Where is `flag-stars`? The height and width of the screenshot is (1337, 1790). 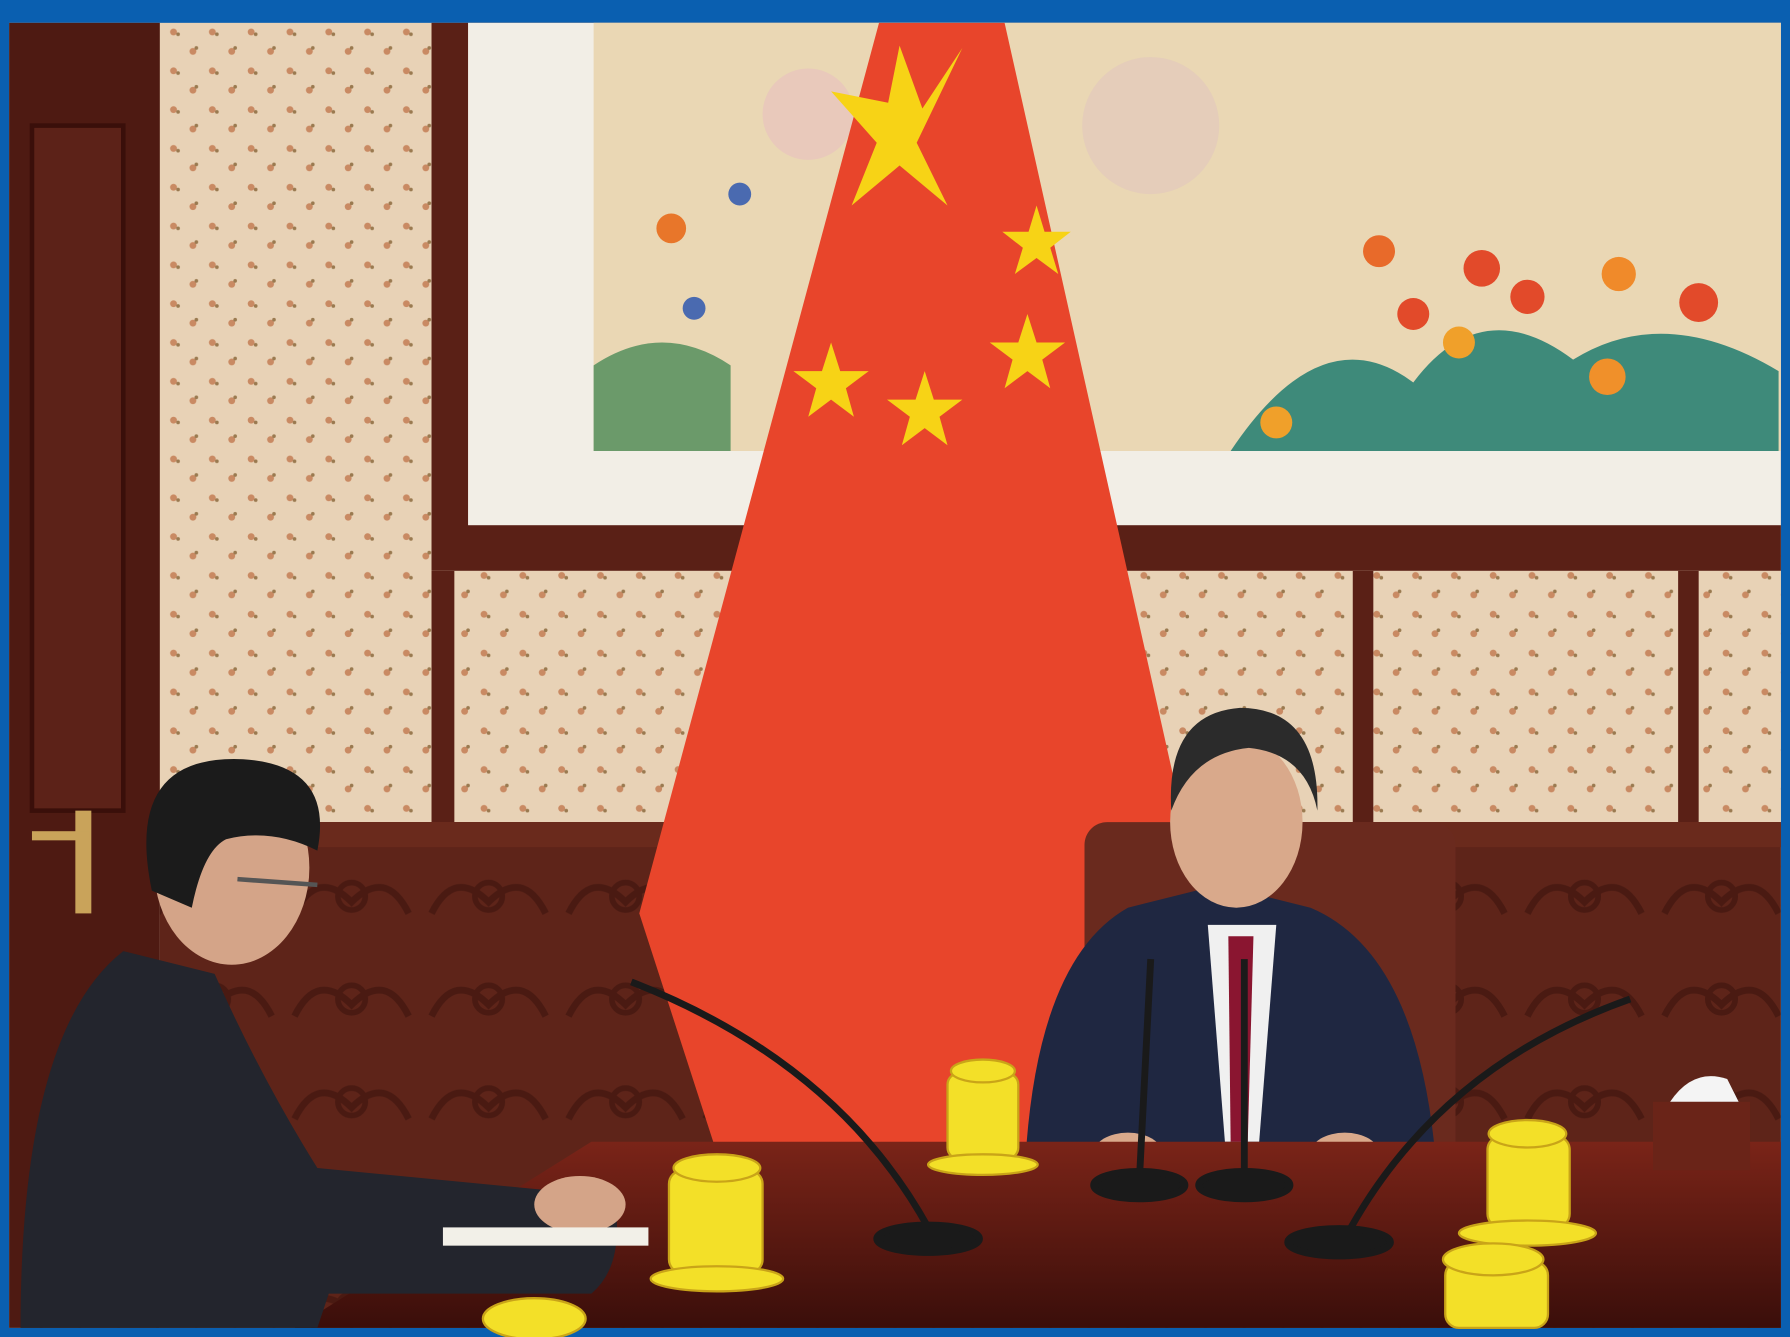 flag-stars is located at coordinates (932, 245).